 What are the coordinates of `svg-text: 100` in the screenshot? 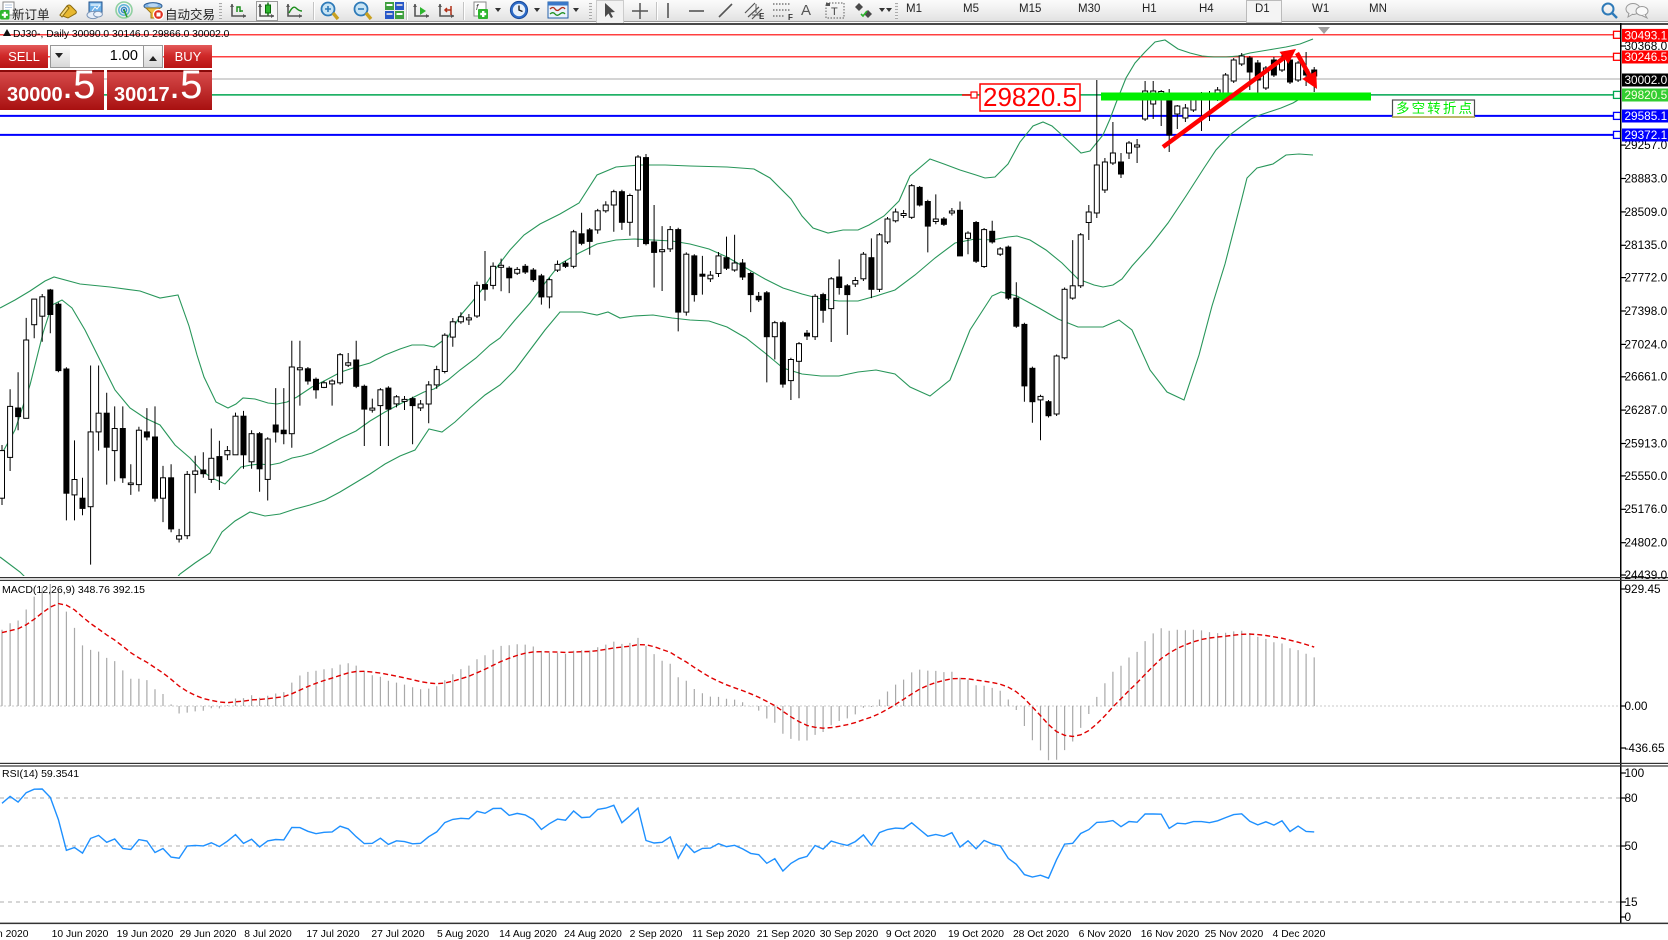 It's located at (1635, 773).